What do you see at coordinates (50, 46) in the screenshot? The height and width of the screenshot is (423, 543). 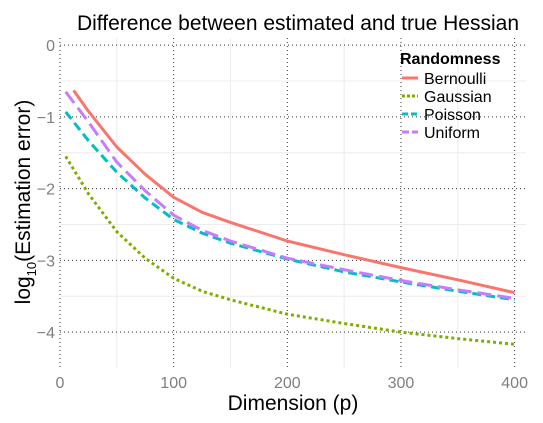 I see `y-tick-label: 0` at bounding box center [50, 46].